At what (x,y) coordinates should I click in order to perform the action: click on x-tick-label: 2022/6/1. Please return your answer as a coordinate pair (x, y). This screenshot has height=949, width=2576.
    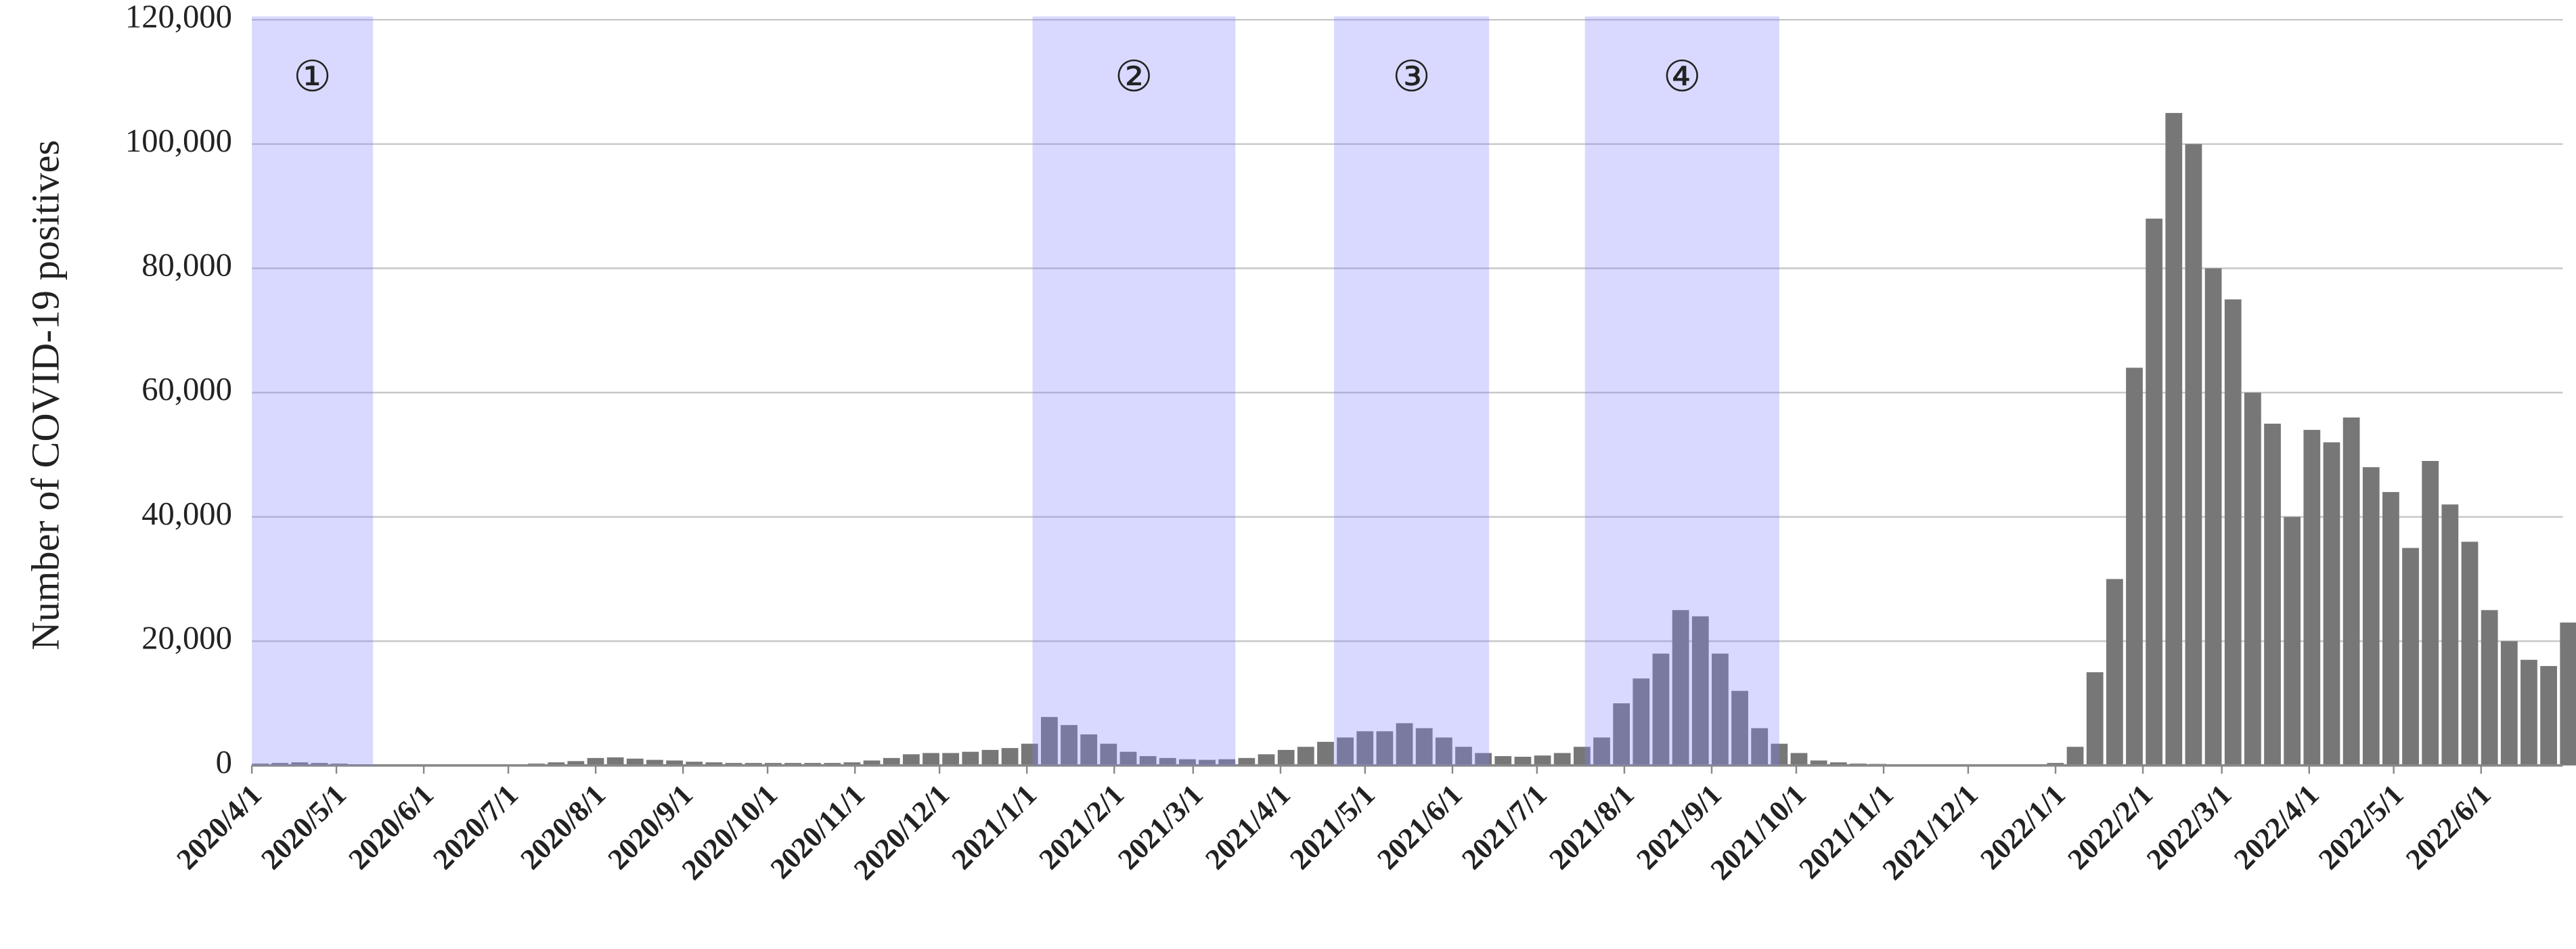
    Looking at the image, I should click on (2448, 827).